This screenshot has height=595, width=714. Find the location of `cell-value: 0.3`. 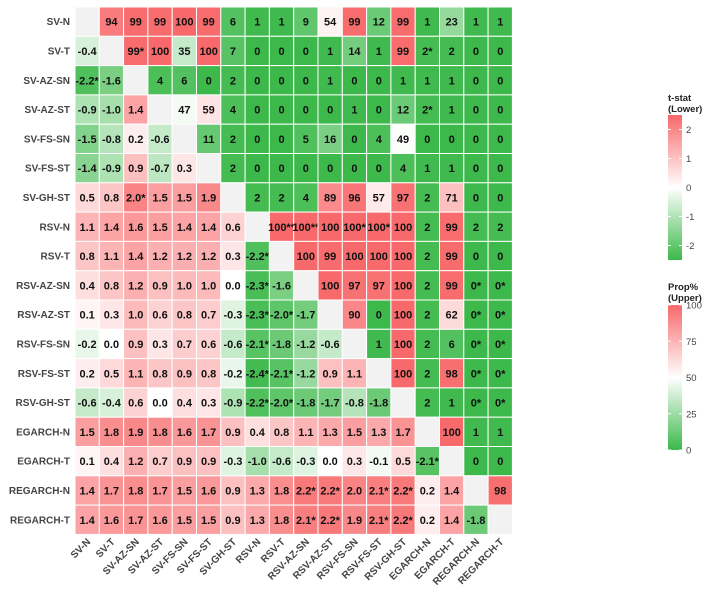

cell-value: 0.3 is located at coordinates (111, 316).